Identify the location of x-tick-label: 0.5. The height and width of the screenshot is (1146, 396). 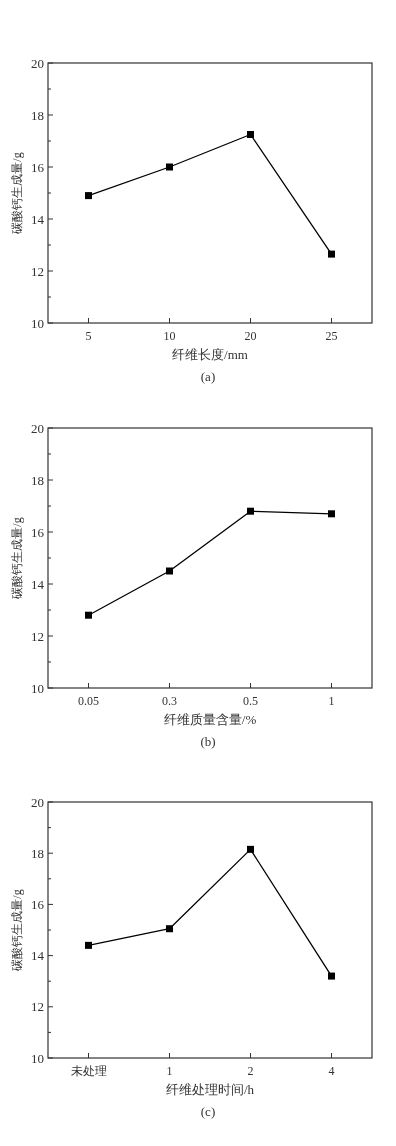
(250, 701).